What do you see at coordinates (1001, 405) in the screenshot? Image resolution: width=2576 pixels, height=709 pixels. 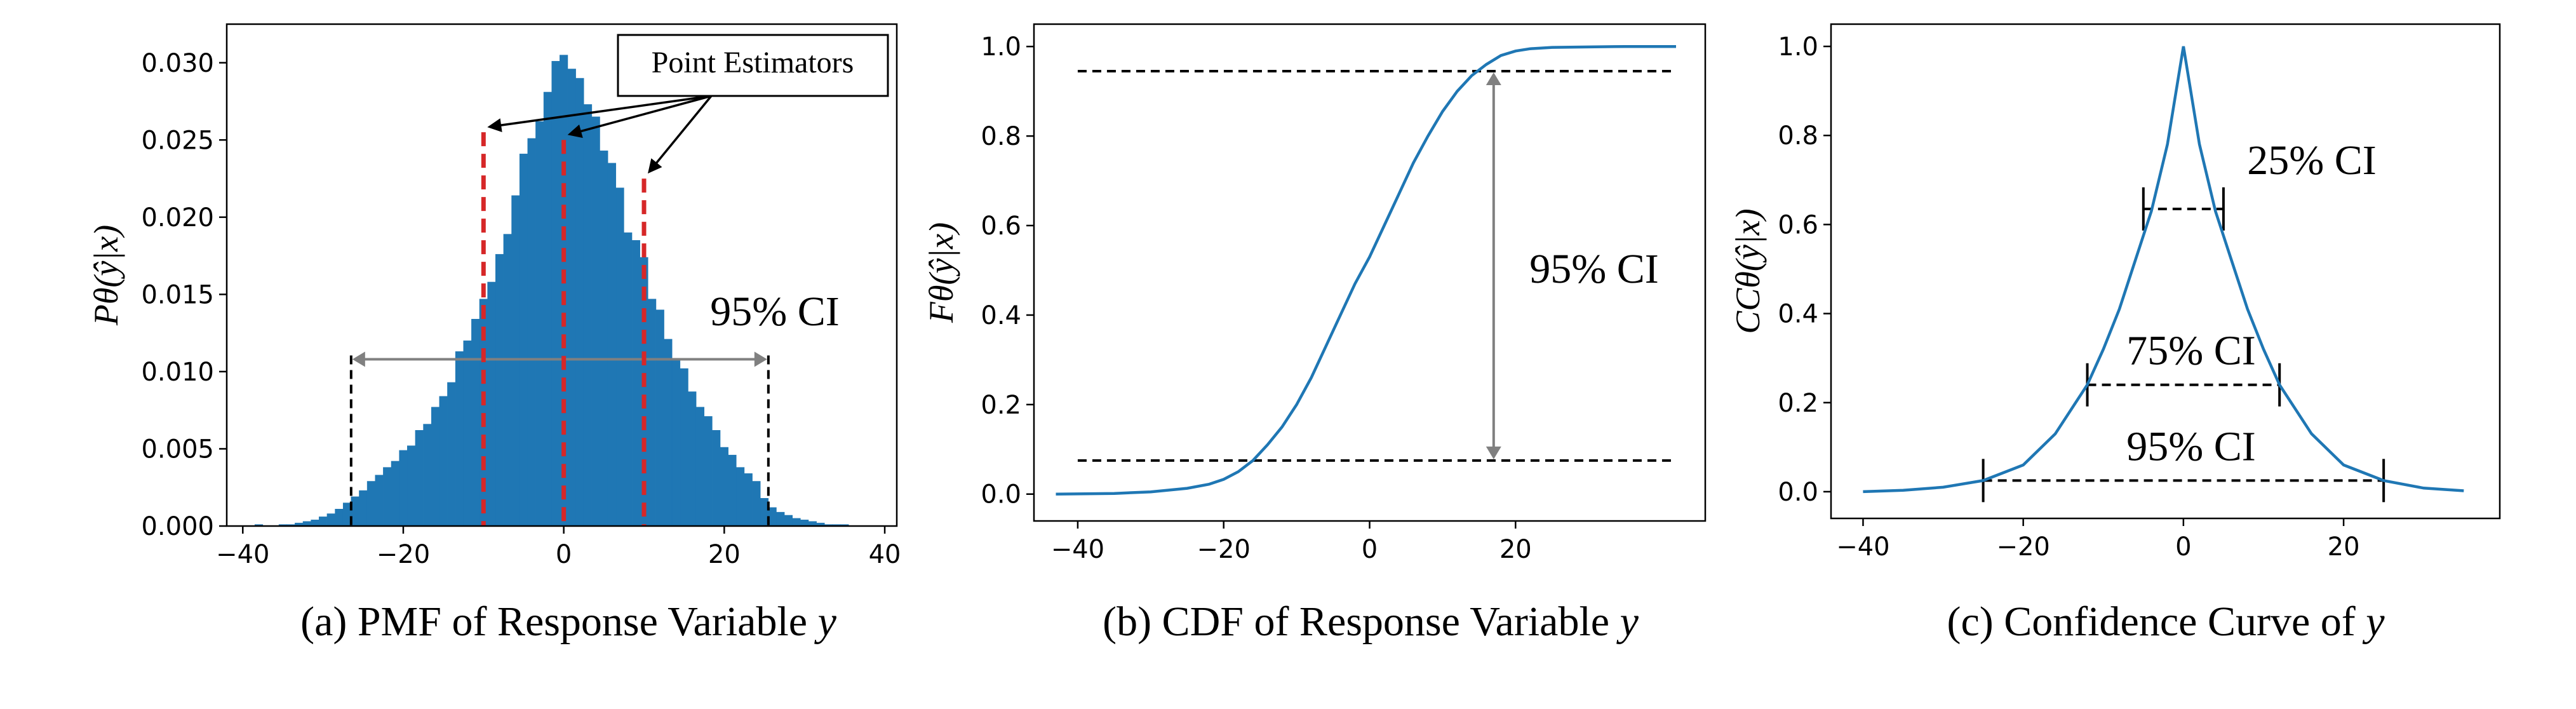 I see `cdf-ytick-label: 0.2` at bounding box center [1001, 405].